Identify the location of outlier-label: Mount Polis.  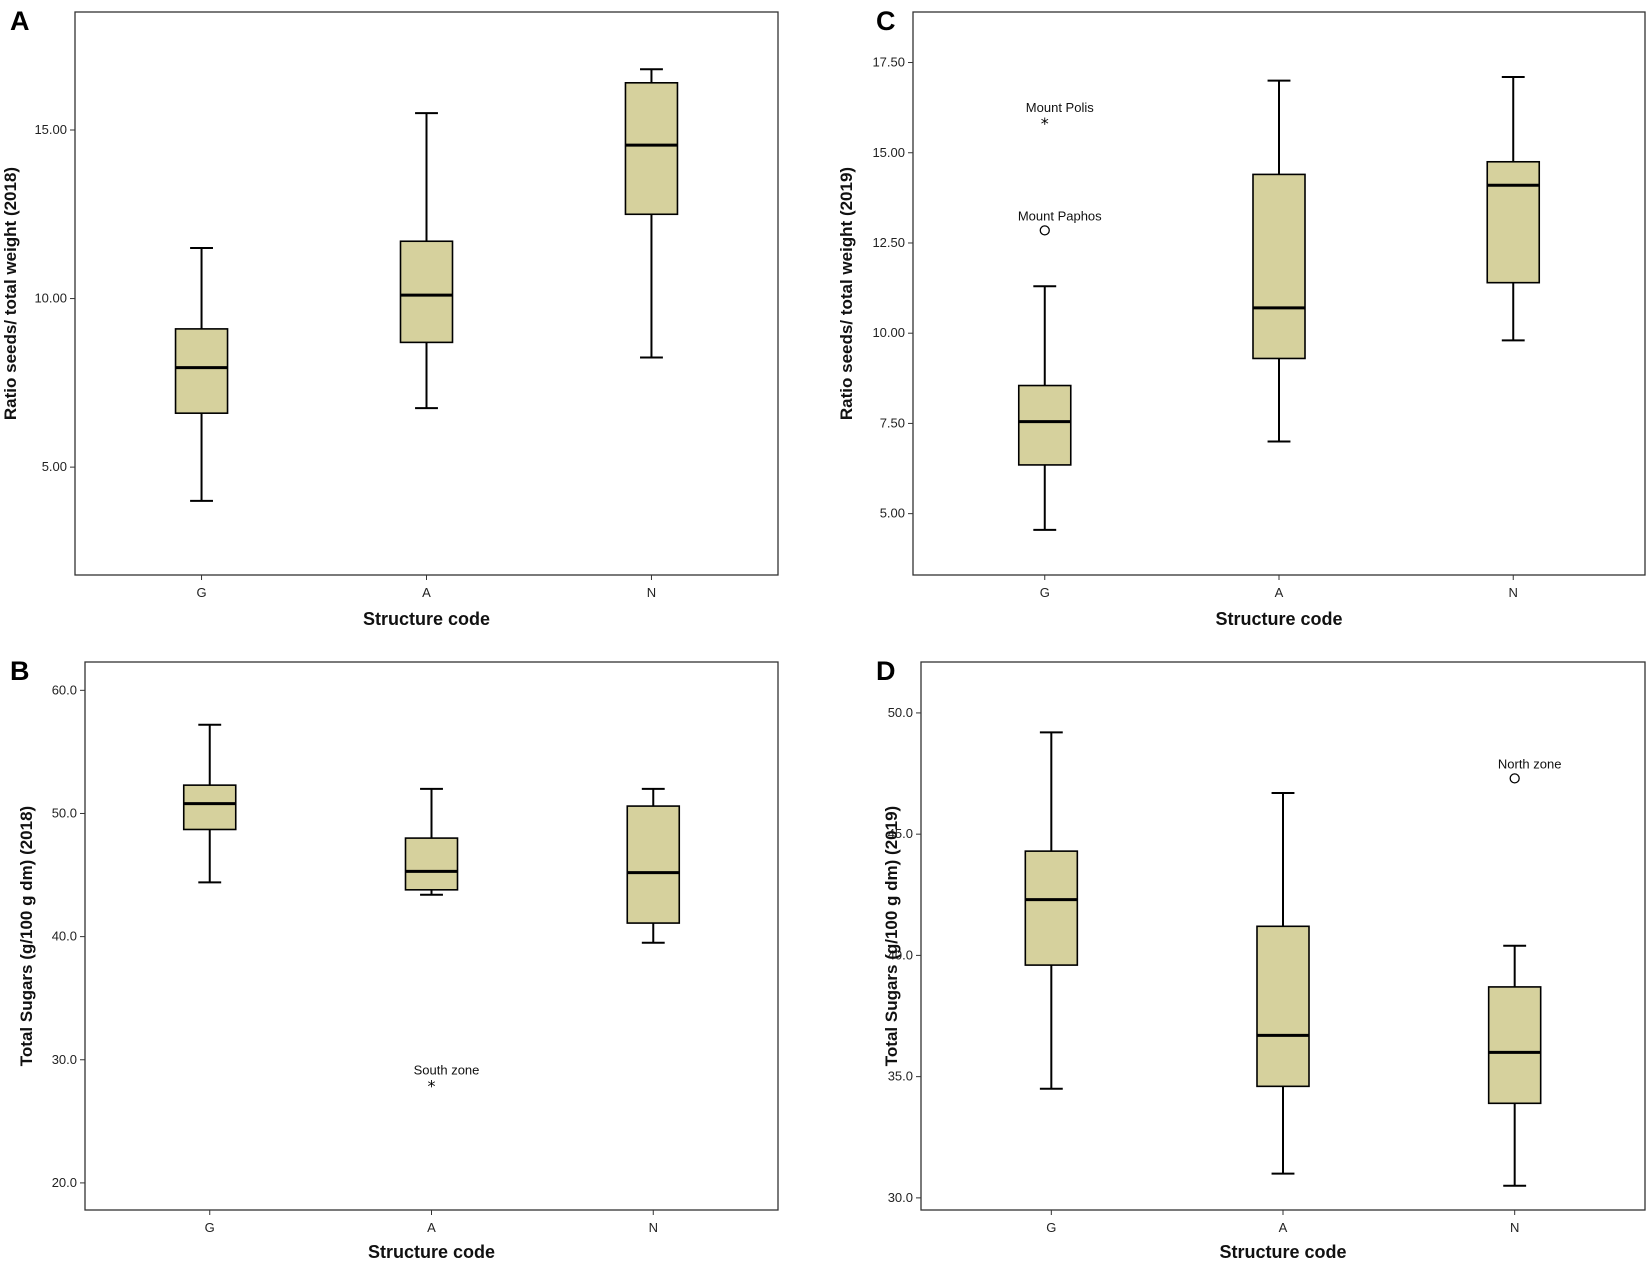
(1060, 107).